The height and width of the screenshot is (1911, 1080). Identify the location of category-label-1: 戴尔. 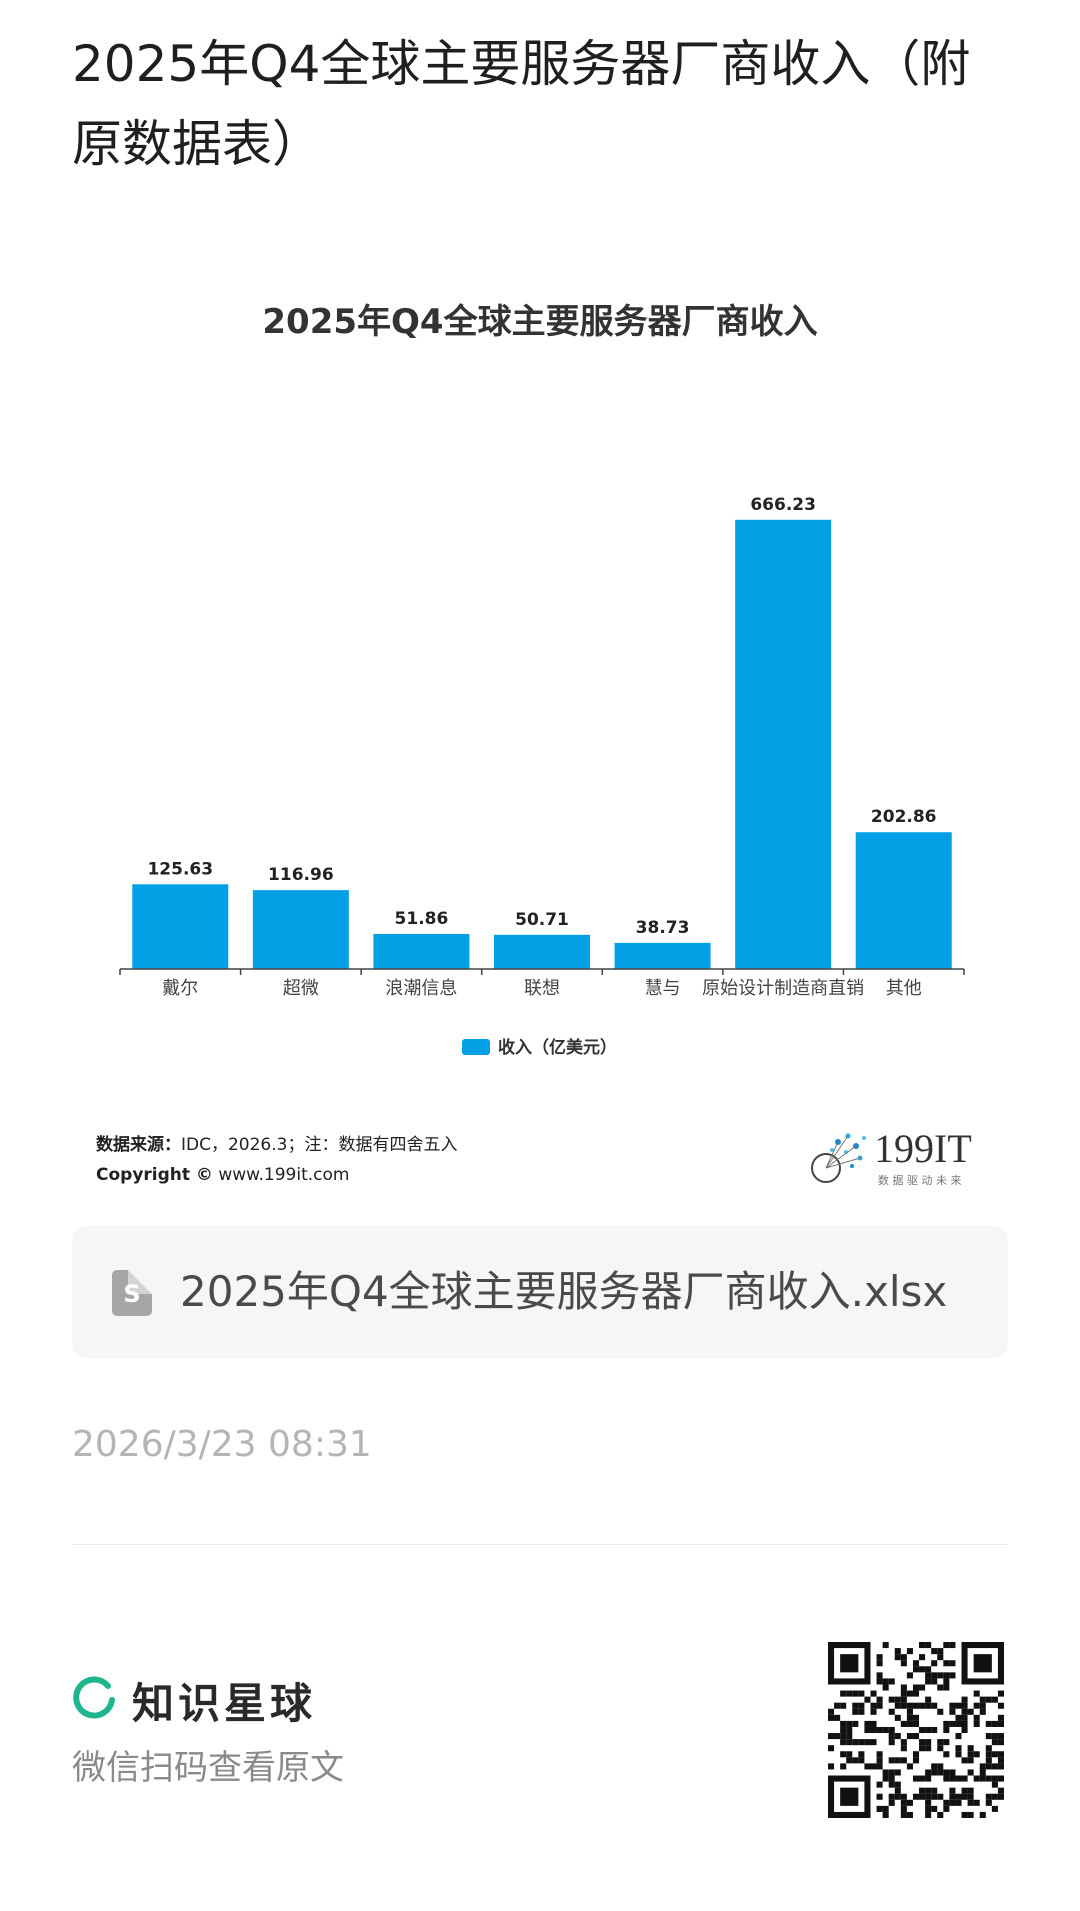
(180, 988).